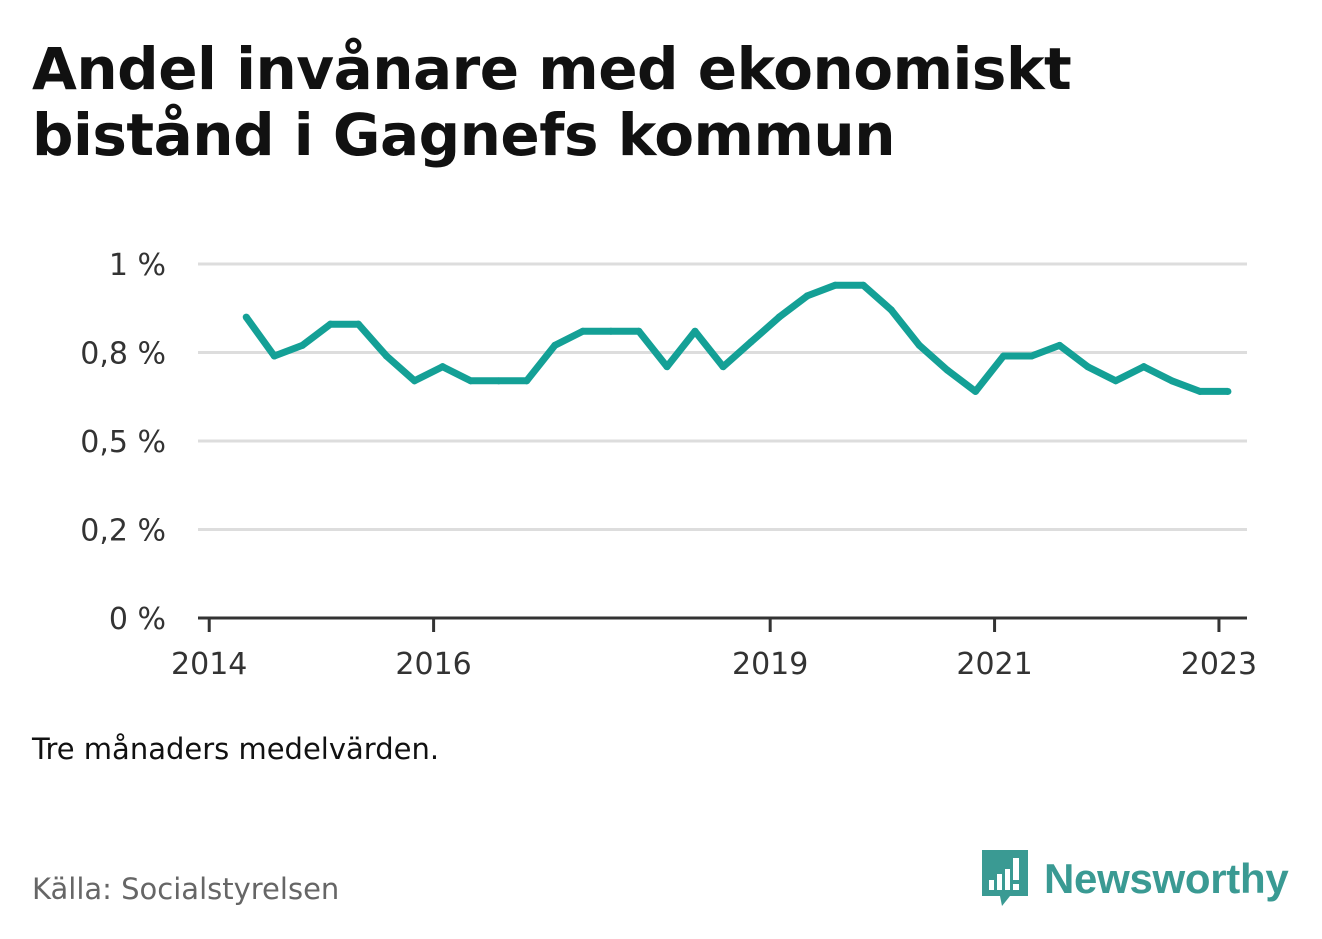 This screenshot has width=1322, height=939. I want to click on x-tick-label: 2021, so click(994, 664).